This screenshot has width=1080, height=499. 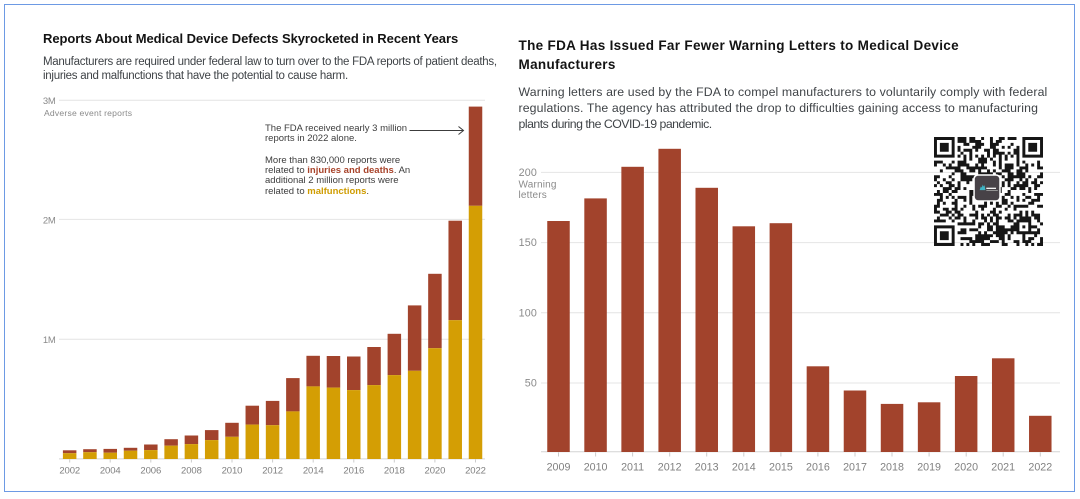 What do you see at coordinates (528, 313) in the screenshot?
I see `svg-text: 100` at bounding box center [528, 313].